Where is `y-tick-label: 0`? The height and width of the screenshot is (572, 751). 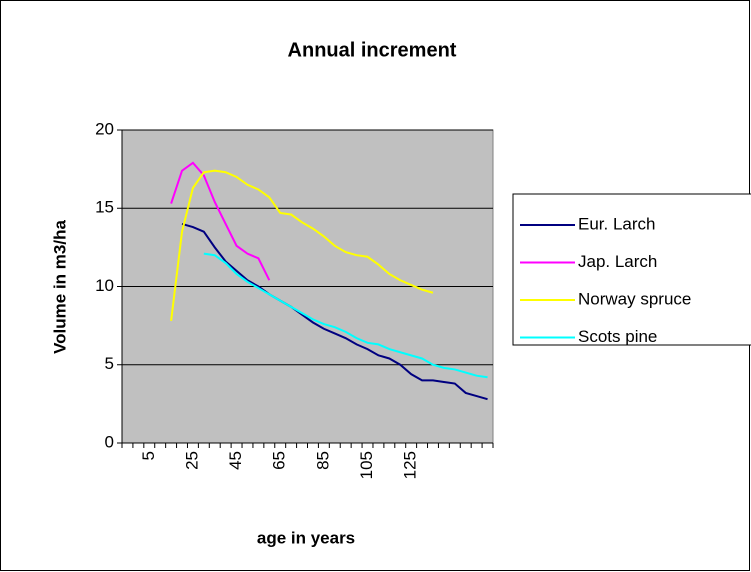
y-tick-label: 0 is located at coordinates (109, 441).